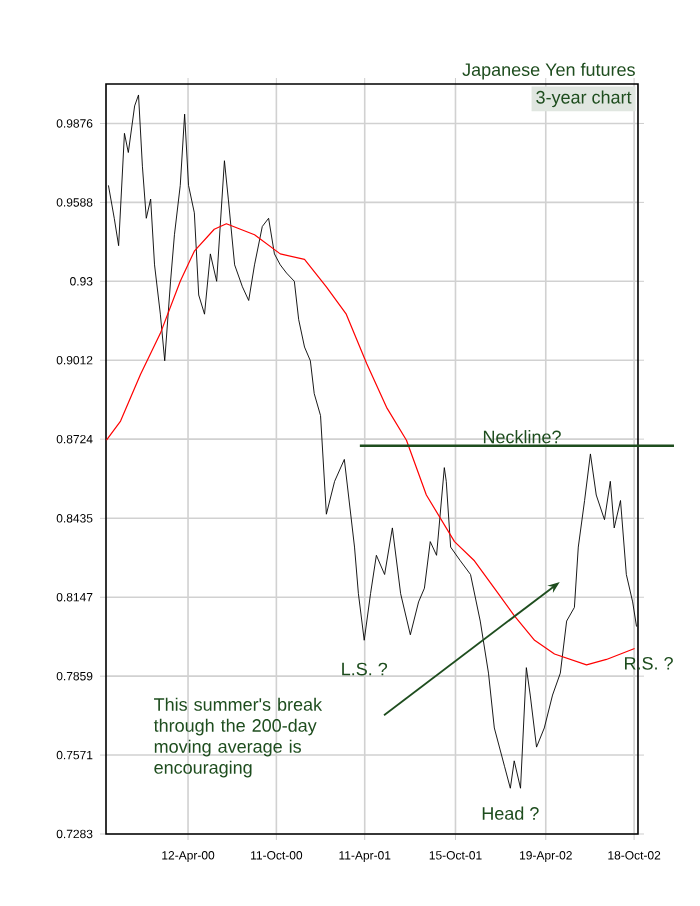 The height and width of the screenshot is (906, 700). I want to click on chart-title: Japanese Yen futures, so click(548, 71).